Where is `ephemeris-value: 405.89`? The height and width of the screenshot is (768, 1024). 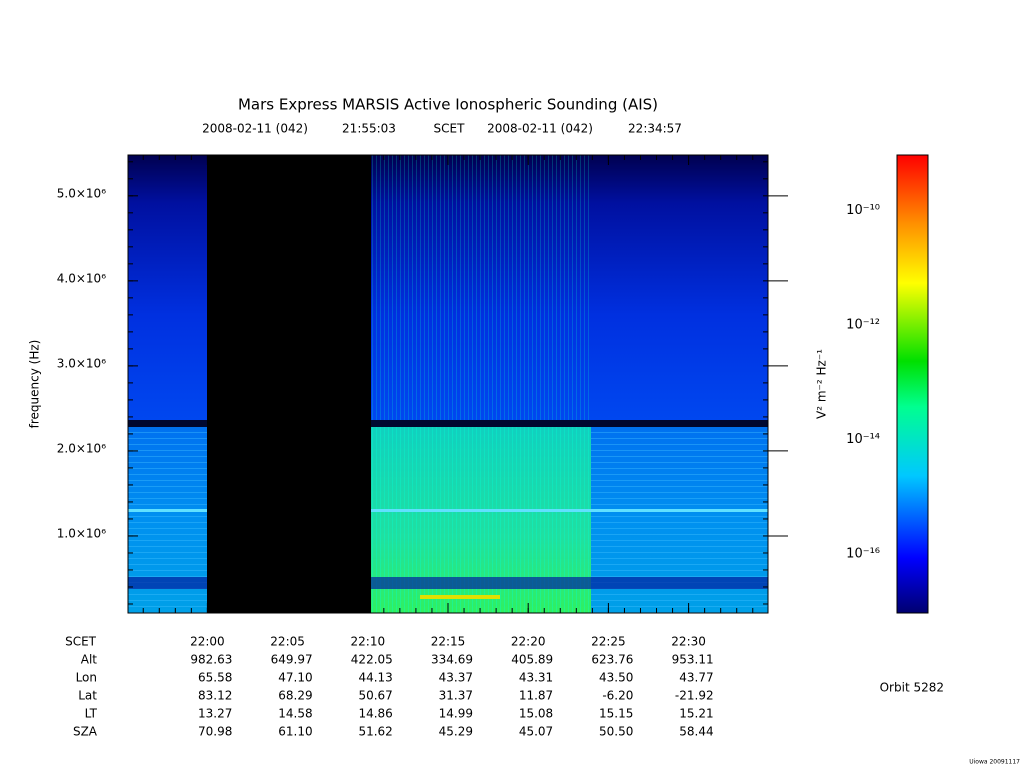 ephemeris-value: 405.89 is located at coordinates (532, 660).